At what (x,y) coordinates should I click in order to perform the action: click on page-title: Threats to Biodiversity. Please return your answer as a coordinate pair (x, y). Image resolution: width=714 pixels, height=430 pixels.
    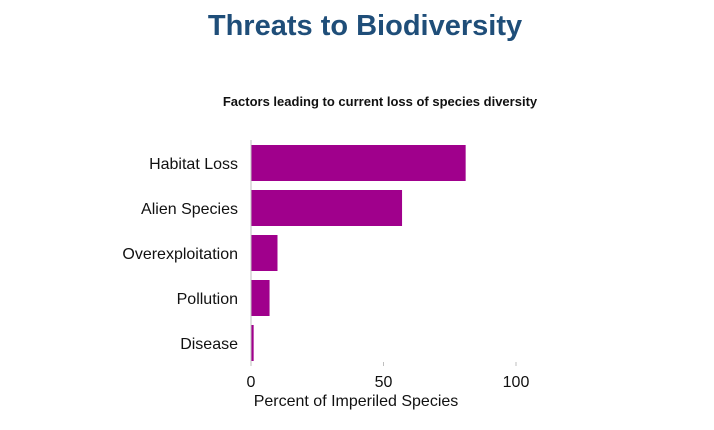
    Looking at the image, I should click on (365, 26).